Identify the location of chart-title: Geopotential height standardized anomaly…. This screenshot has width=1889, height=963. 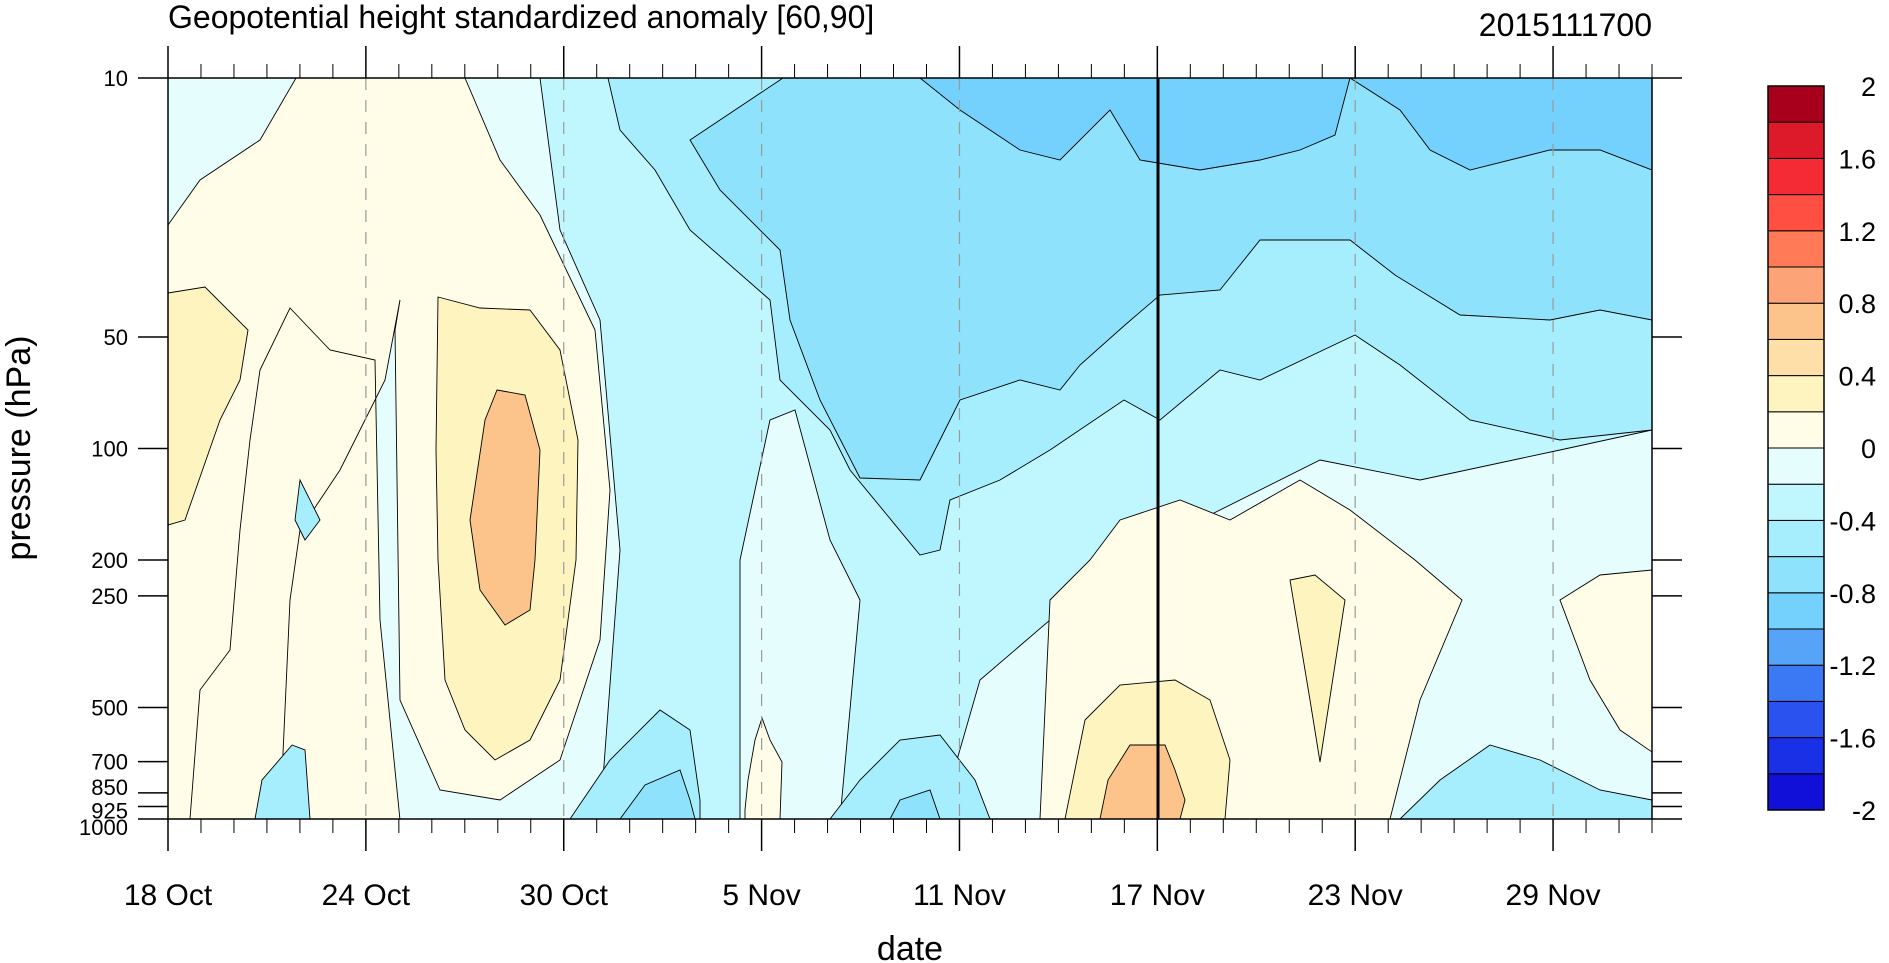
(521, 17).